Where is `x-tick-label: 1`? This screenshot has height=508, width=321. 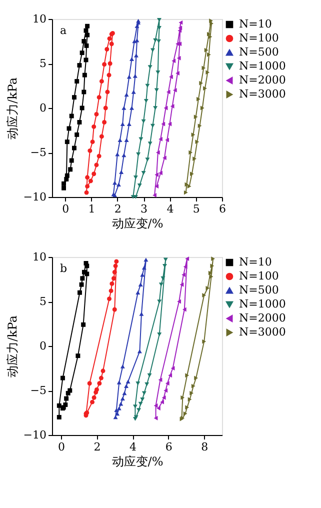
x-tick-label: 1 is located at coordinates (92, 209).